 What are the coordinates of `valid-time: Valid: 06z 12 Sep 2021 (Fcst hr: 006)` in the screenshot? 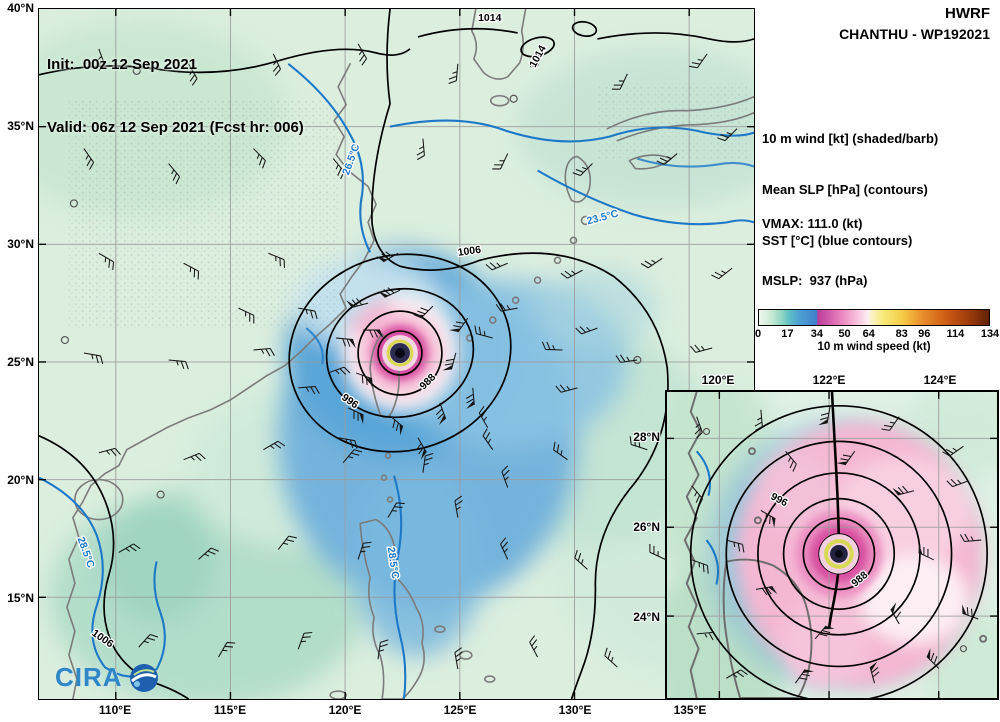 It's located at (175, 127).